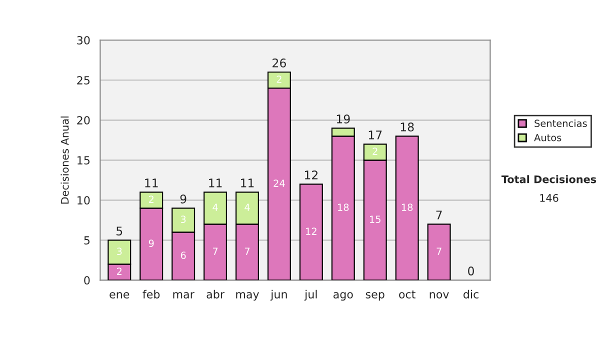 This screenshot has width=600, height=340. Describe the element at coordinates (278, 295) in the screenshot. I see `x-tick-label: jun` at that location.